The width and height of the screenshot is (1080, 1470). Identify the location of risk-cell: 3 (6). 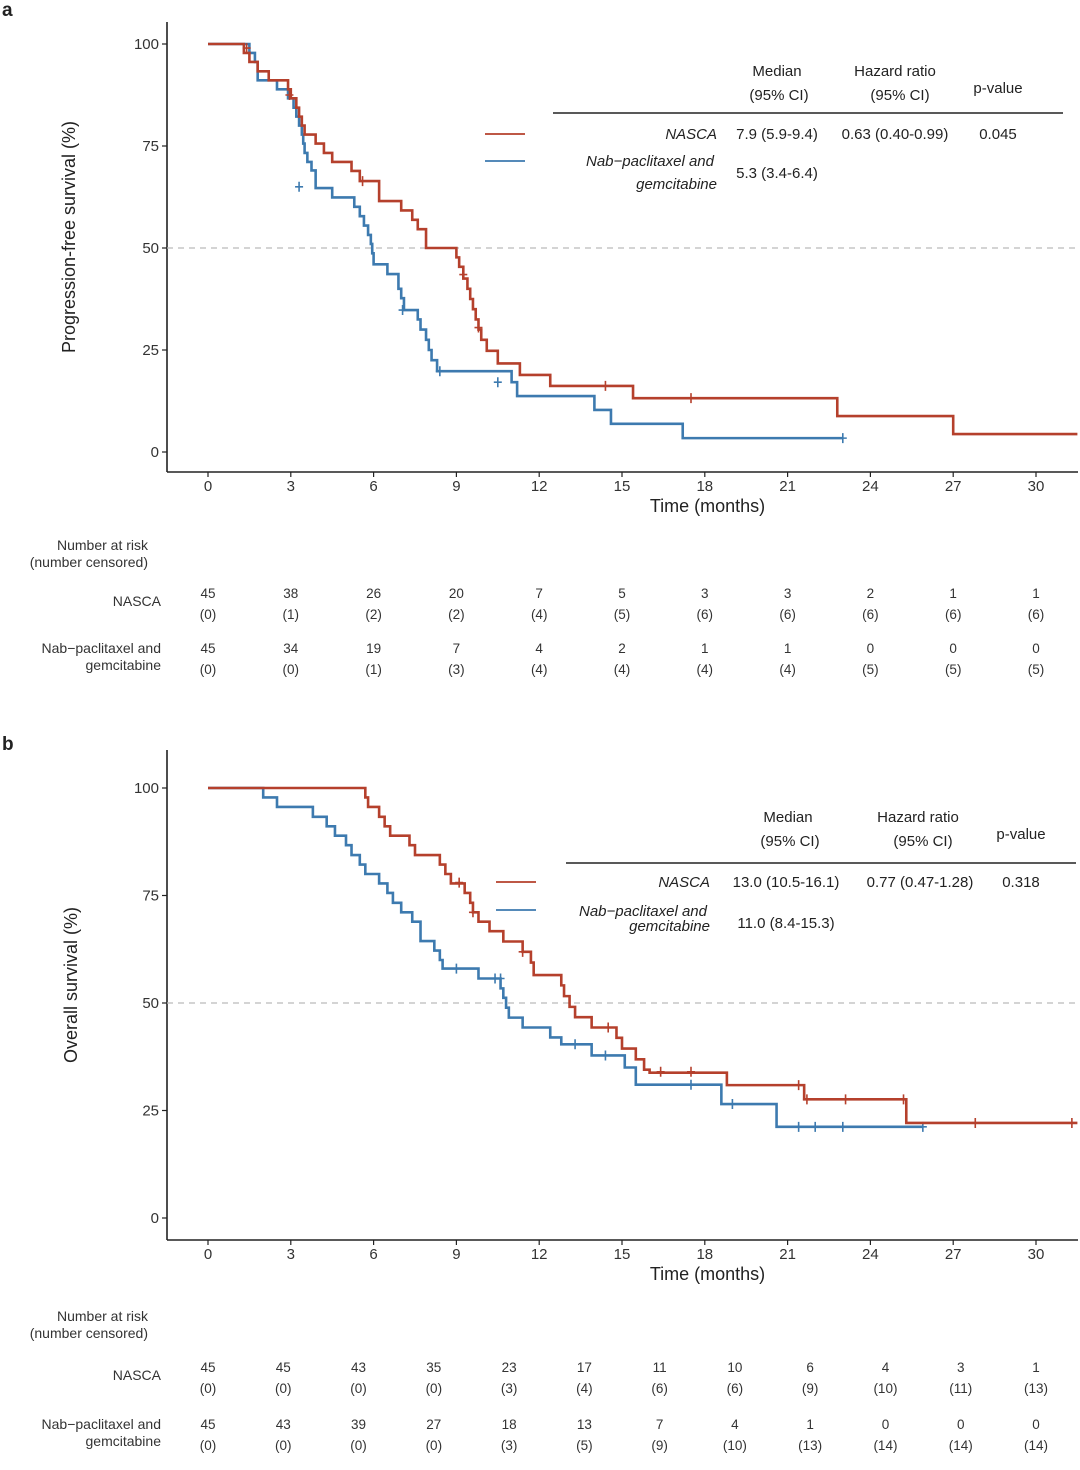
(705, 604).